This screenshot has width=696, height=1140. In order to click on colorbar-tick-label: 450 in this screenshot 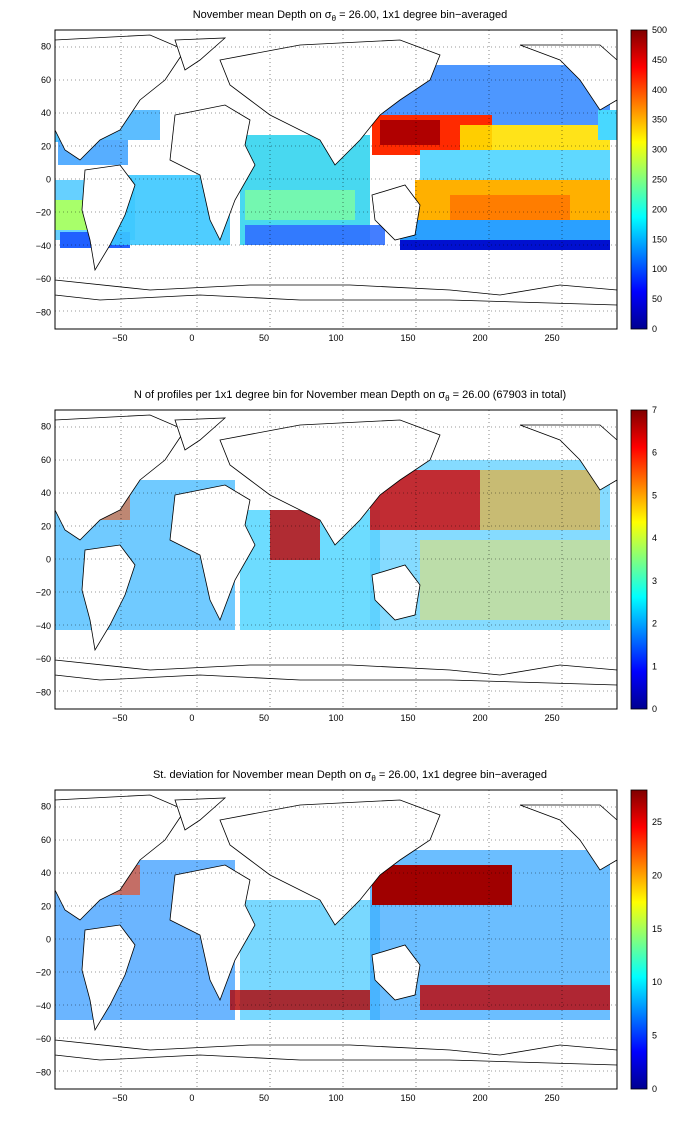, I will do `click(659, 60)`.